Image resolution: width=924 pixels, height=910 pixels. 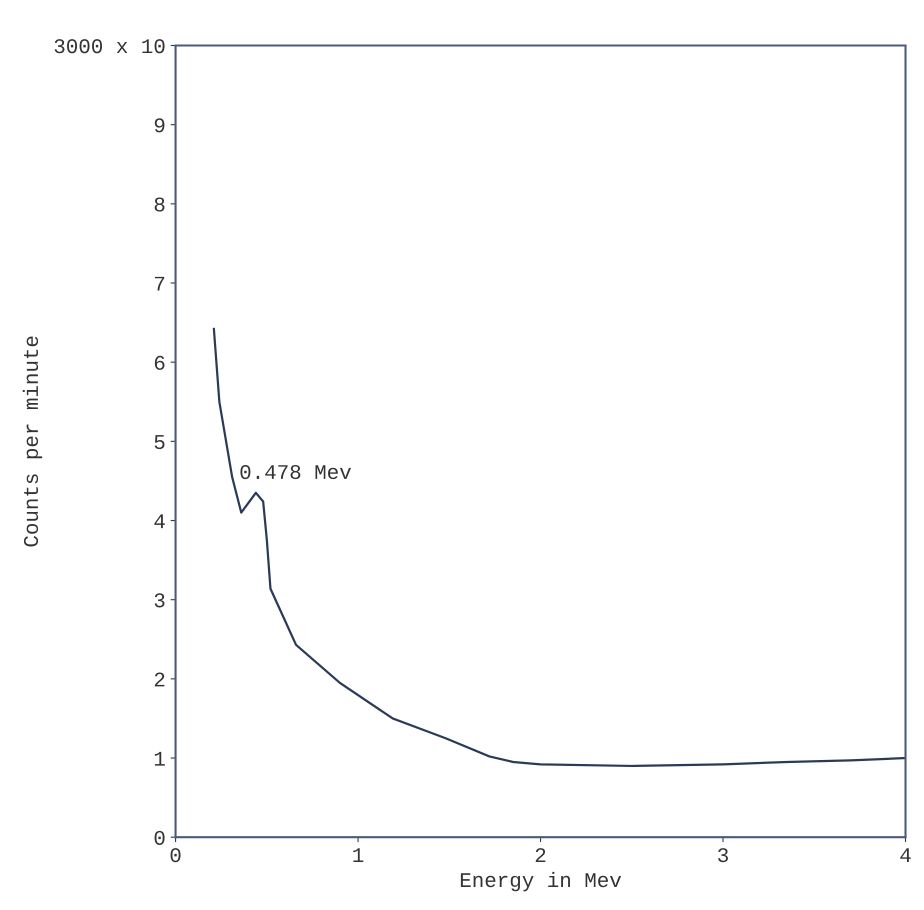 What do you see at coordinates (159, 759) in the screenshot?
I see `y-tick-label: 1` at bounding box center [159, 759].